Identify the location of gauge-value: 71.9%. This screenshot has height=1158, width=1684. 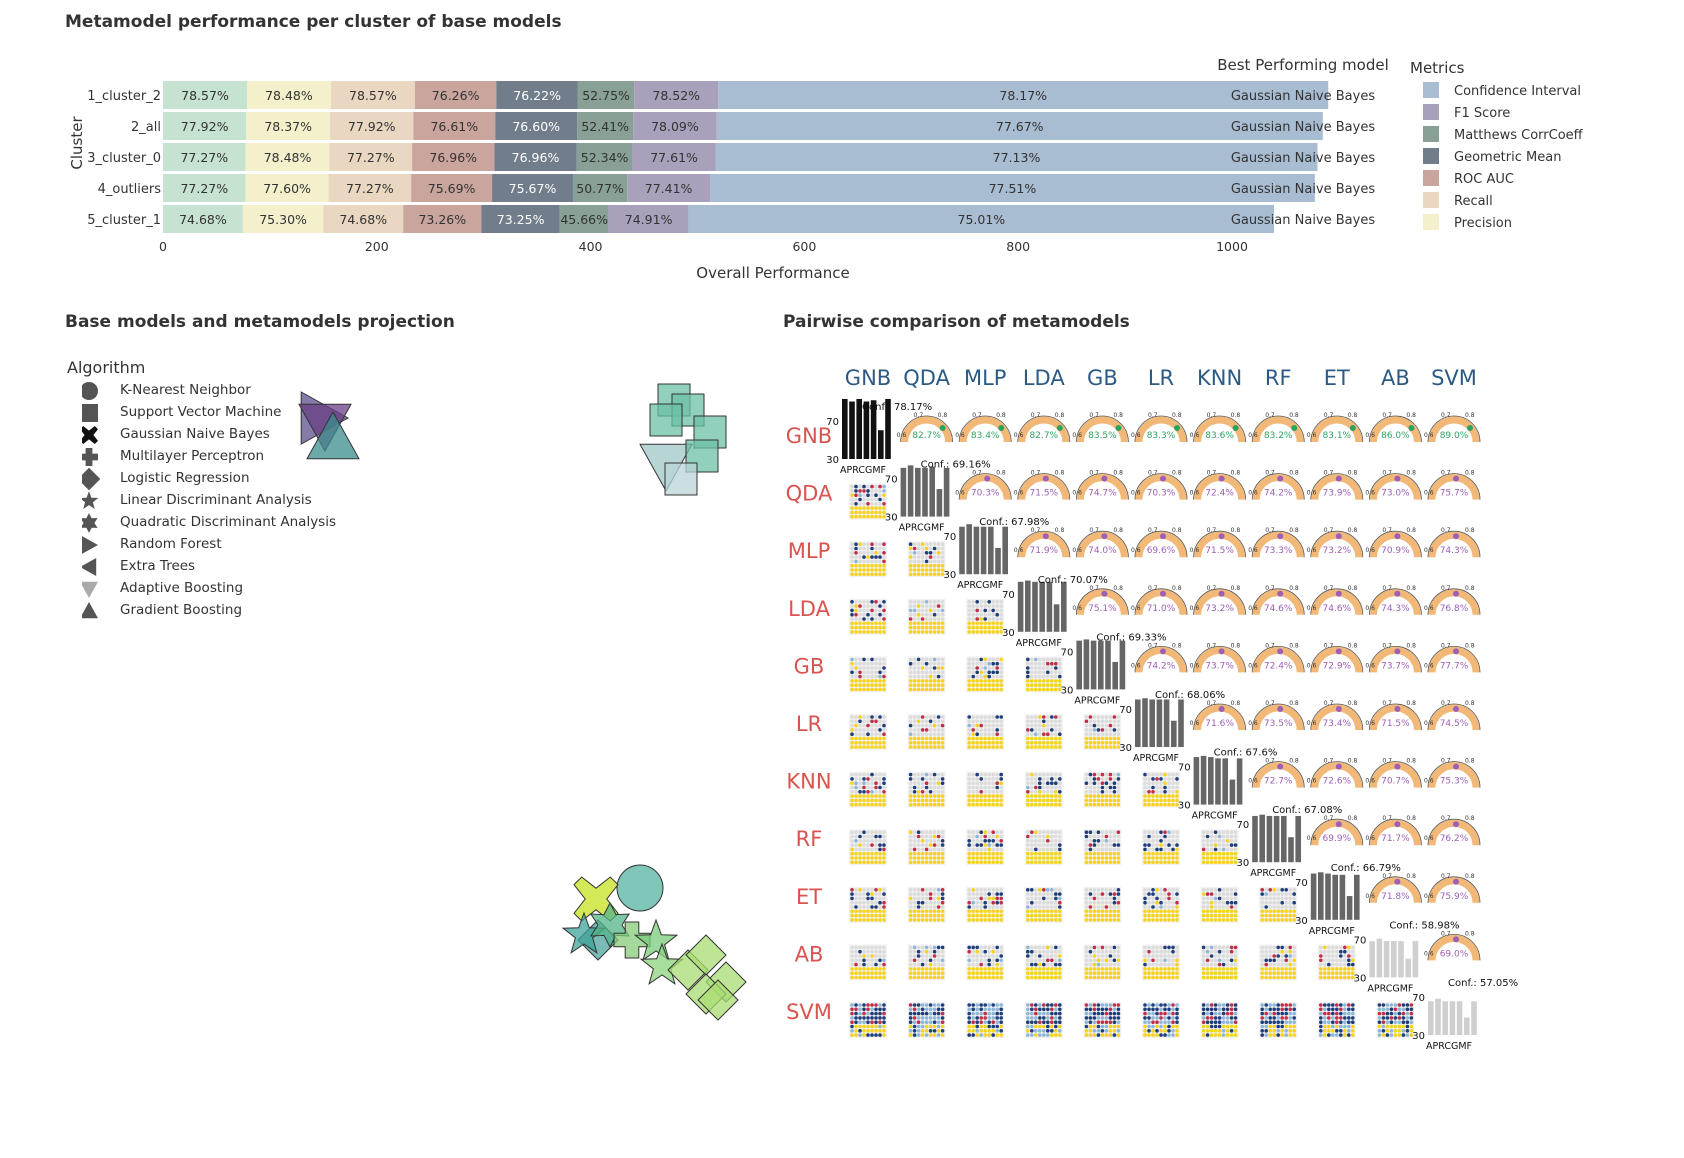
(1044, 551).